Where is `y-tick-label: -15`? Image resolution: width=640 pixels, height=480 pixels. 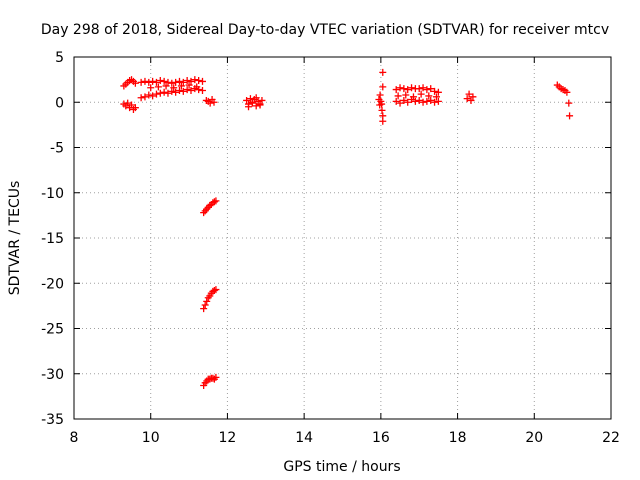
y-tick-label: -15 is located at coordinates (52, 239).